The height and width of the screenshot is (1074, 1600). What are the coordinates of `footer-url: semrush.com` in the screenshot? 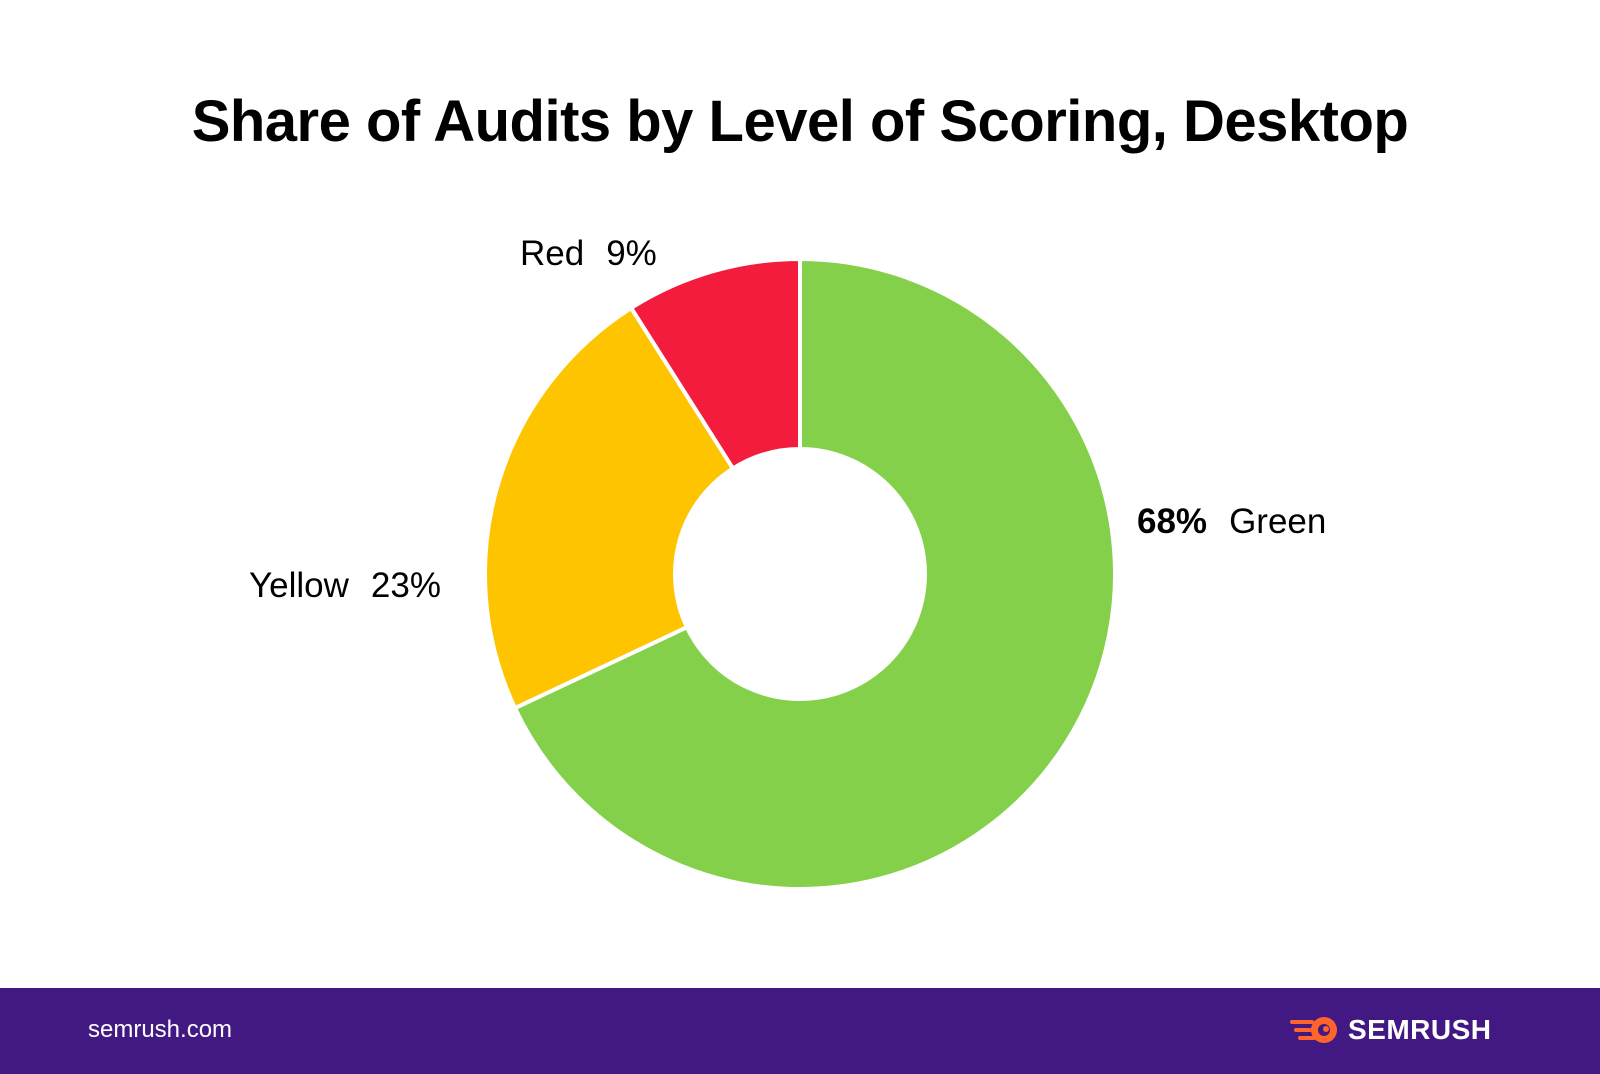 It's located at (160, 1029).